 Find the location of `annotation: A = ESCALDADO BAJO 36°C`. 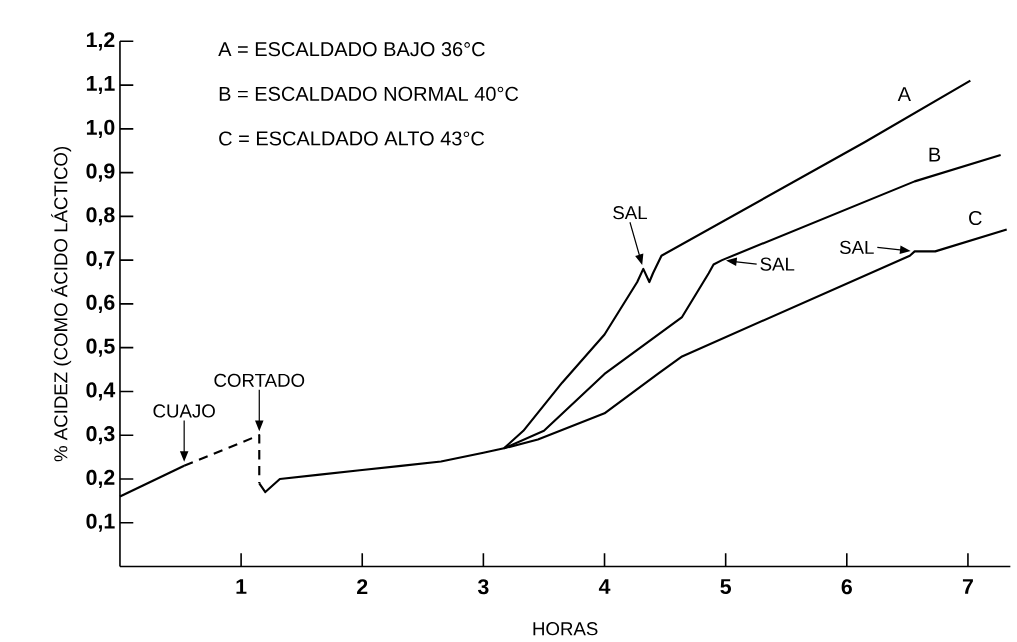

annotation: A = ESCALDADO BAJO 36°C is located at coordinates (351, 49).